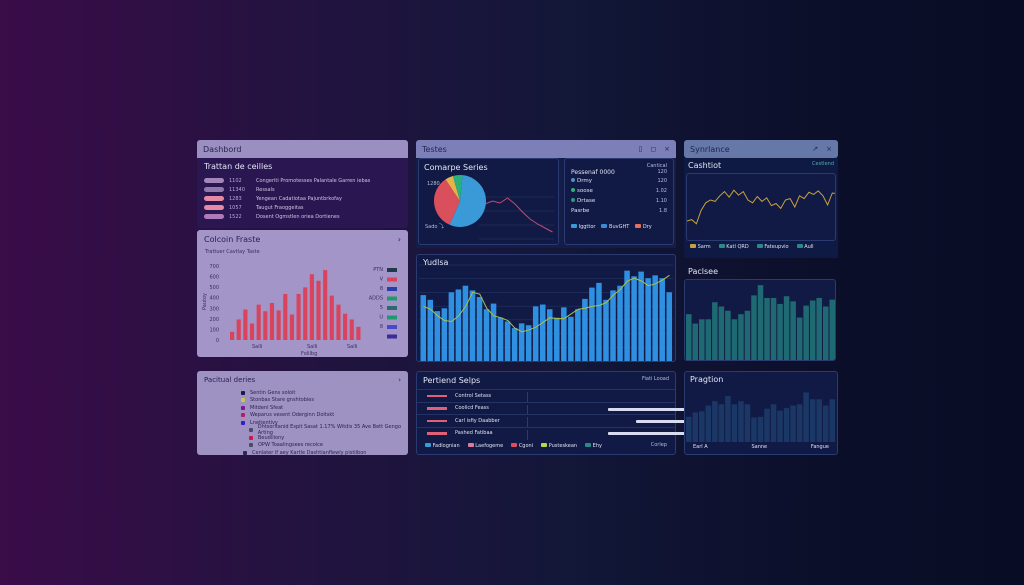 The image size is (1024, 585). Describe the element at coordinates (230, 380) in the screenshot. I see `partial-title: Pacitual deries` at that location.